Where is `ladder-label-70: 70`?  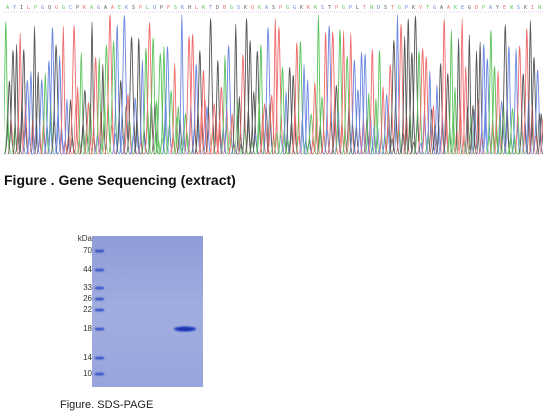
ladder-label-70: 70 is located at coordinates (87, 250).